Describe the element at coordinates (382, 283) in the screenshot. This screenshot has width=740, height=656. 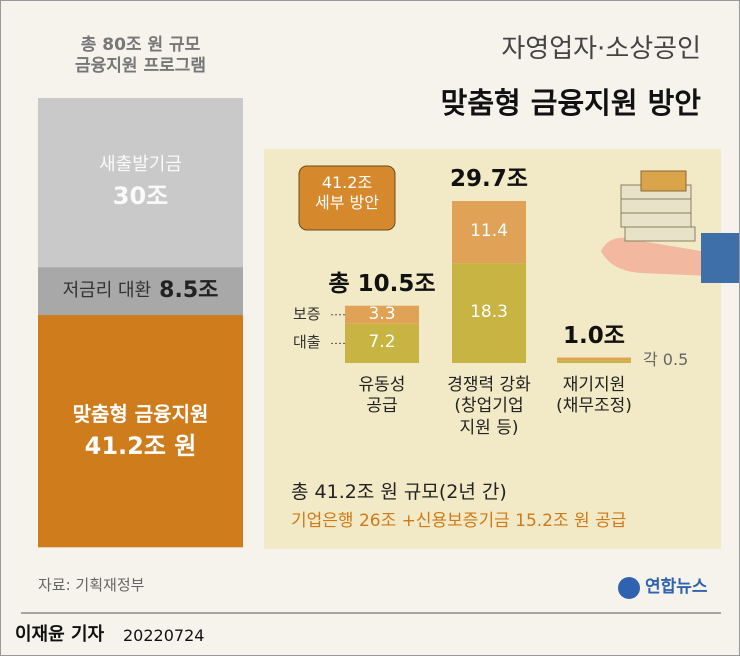
I see `total-label: 총 10.5조` at that location.